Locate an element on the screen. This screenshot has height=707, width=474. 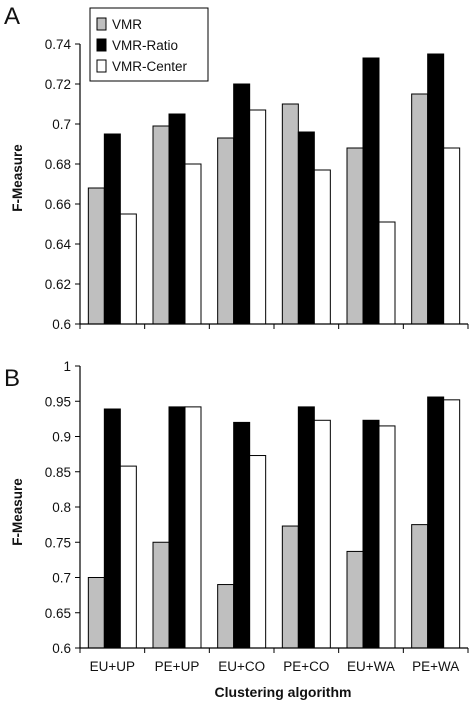
chart-b-bar-vmr-ratio-eu-co is located at coordinates (242, 535).